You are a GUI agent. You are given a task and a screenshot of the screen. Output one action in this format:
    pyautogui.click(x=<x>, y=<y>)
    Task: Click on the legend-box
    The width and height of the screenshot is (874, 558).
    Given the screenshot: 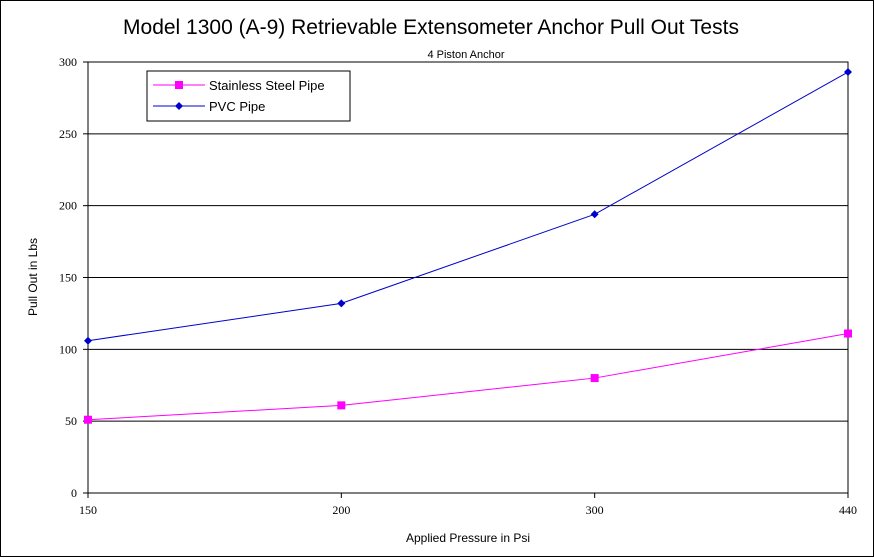 What is the action you would take?
    pyautogui.click(x=248, y=96)
    